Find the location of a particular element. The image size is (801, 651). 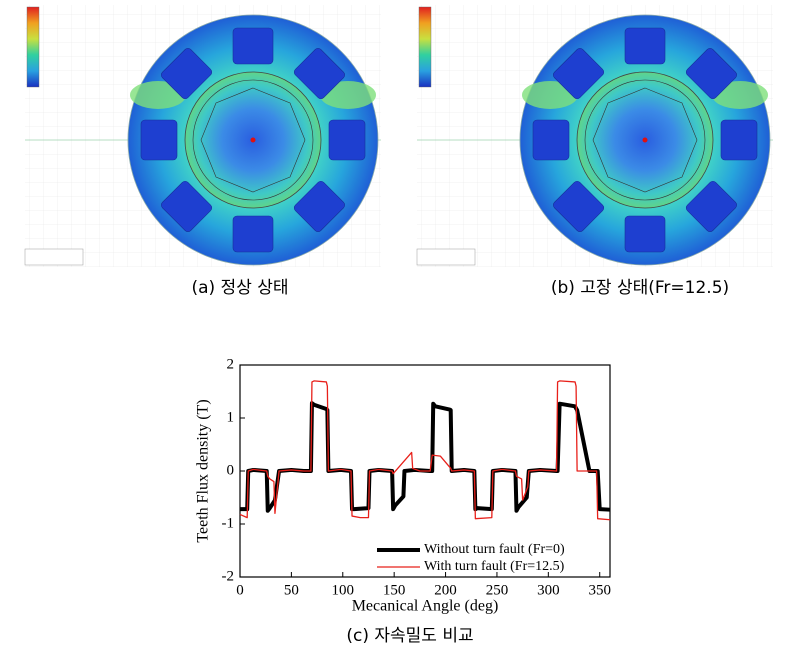

y-tick-label: -2 is located at coordinates (228, 576).